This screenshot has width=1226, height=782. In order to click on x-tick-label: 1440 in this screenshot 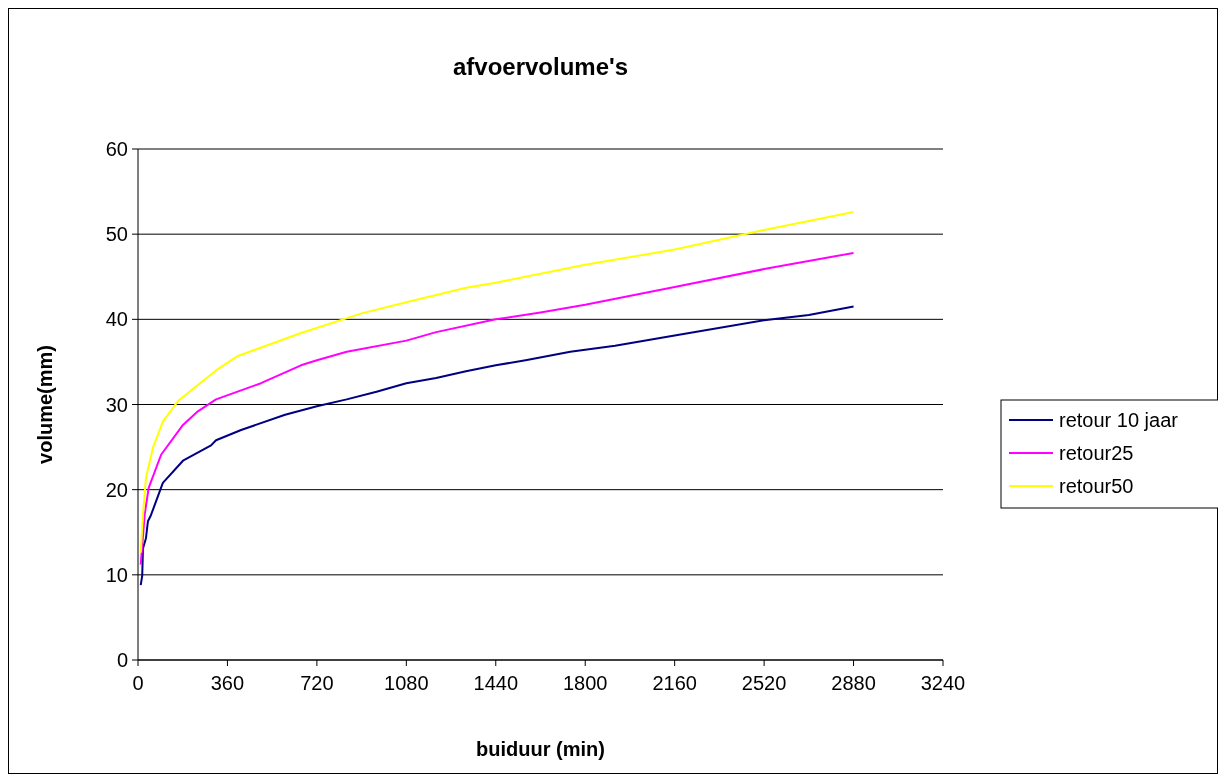, I will do `click(496, 683)`.